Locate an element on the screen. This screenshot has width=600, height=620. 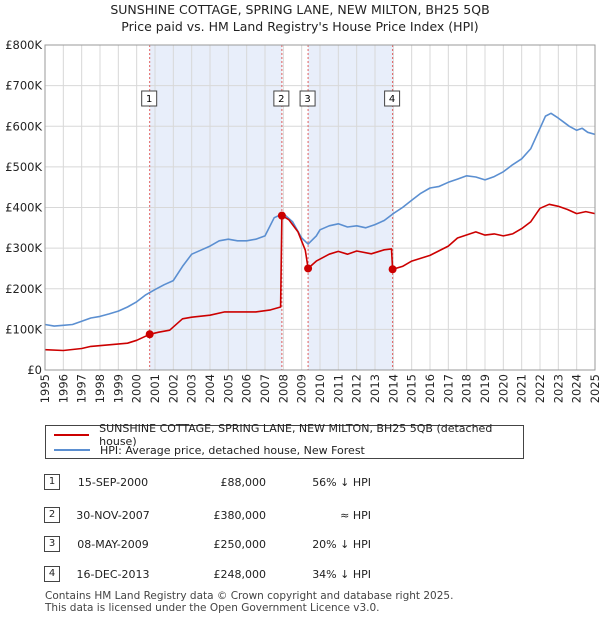
sale-date: 16-DEC-2013 is located at coordinates (113, 574).